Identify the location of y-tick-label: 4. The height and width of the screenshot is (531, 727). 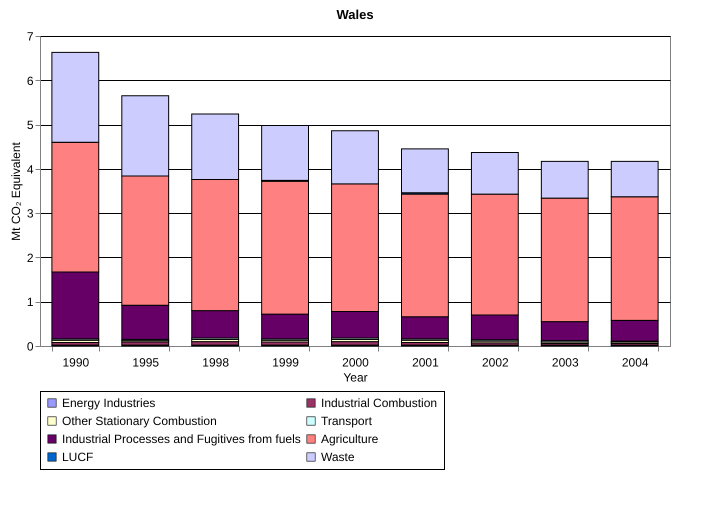
(30, 169).